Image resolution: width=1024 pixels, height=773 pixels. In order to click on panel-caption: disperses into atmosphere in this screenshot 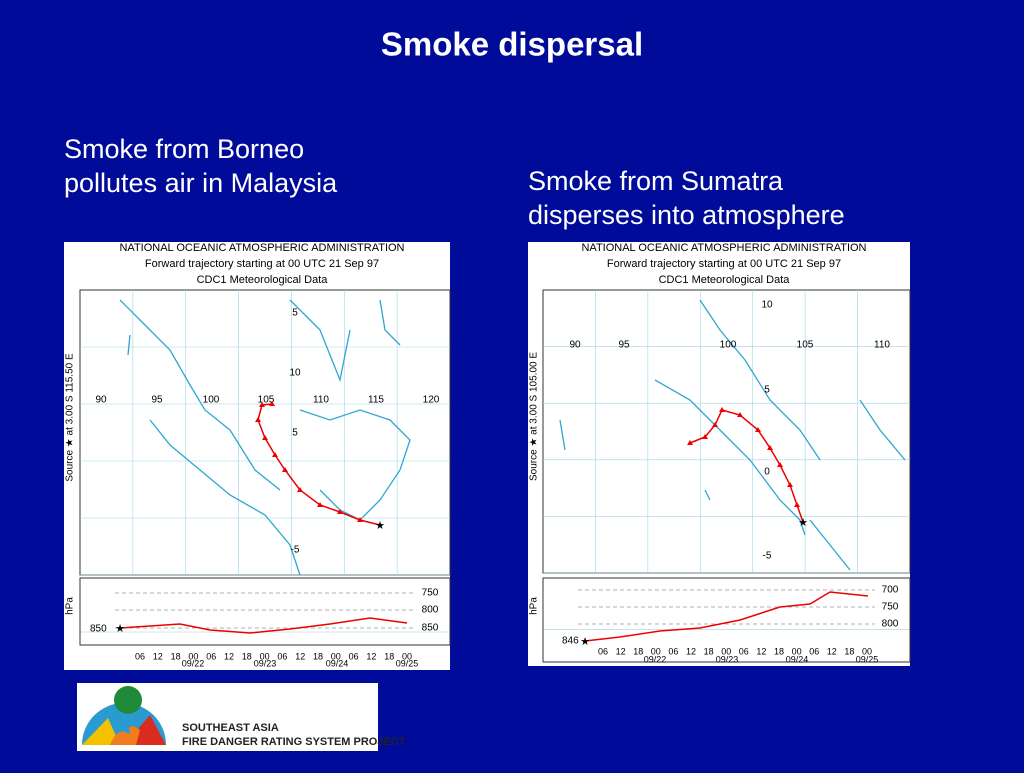, I will do `click(686, 215)`.